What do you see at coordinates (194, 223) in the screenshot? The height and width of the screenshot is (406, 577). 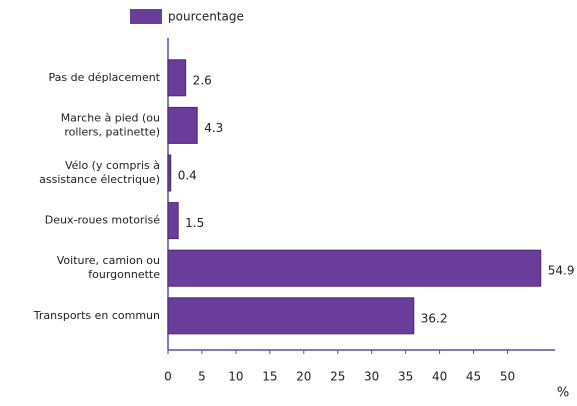 I see `value-label: 1.5` at bounding box center [194, 223].